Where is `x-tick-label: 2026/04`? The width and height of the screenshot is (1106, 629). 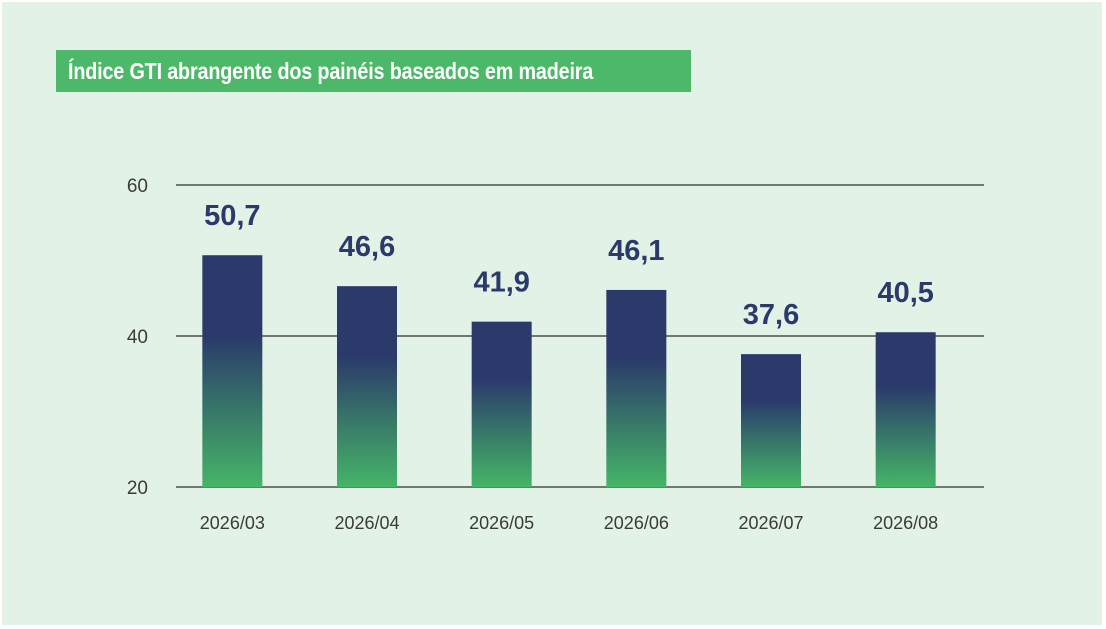
x-tick-label: 2026/04 is located at coordinates (366, 523).